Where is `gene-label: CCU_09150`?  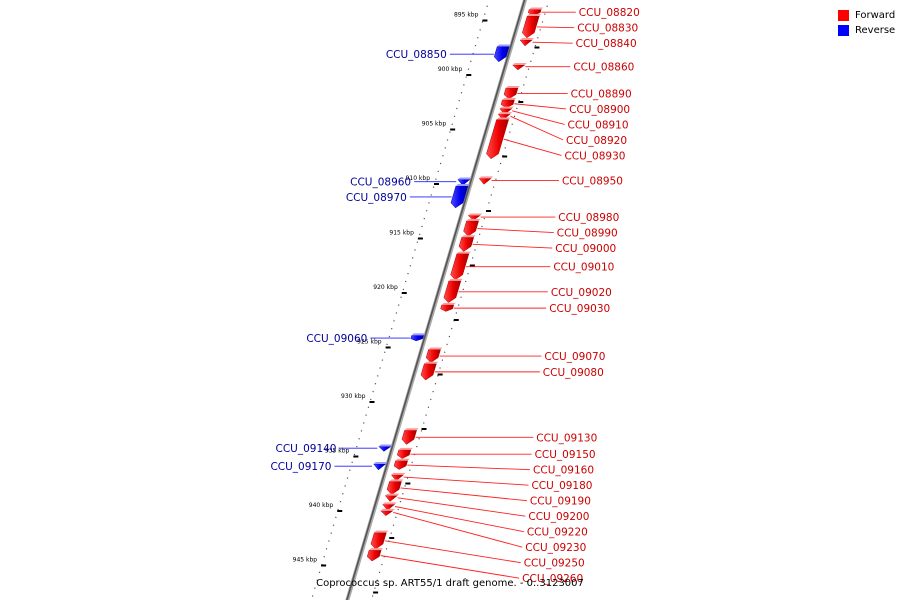 gene-label: CCU_09150 is located at coordinates (565, 455).